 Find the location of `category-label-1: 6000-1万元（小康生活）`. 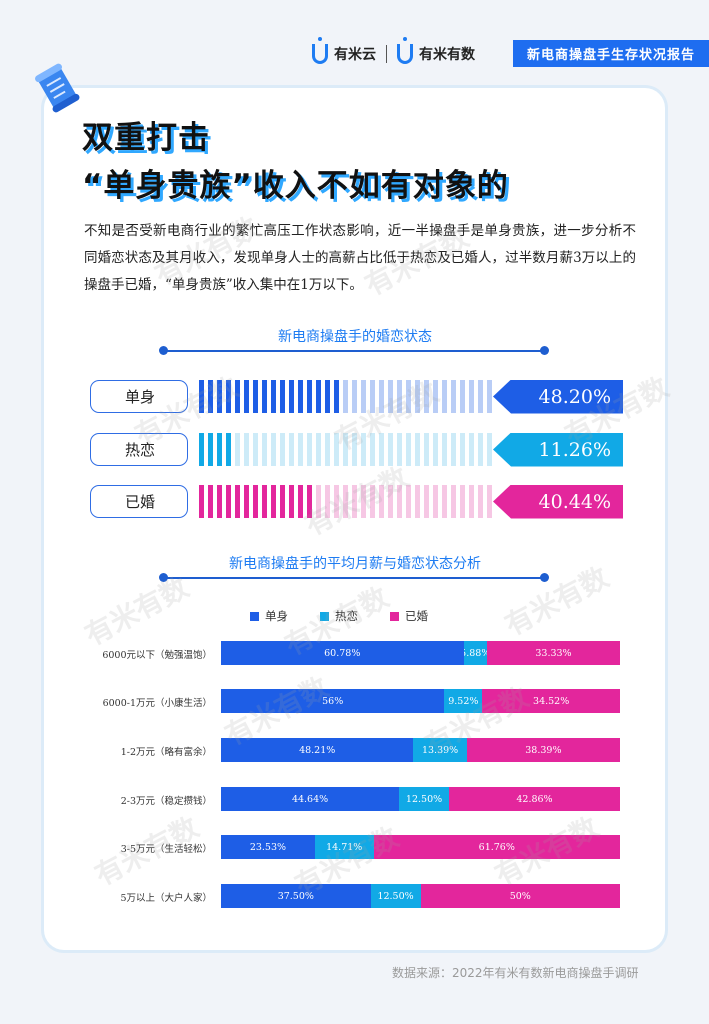

category-label-1: 6000-1万元（小康生活） is located at coordinates (157, 703).